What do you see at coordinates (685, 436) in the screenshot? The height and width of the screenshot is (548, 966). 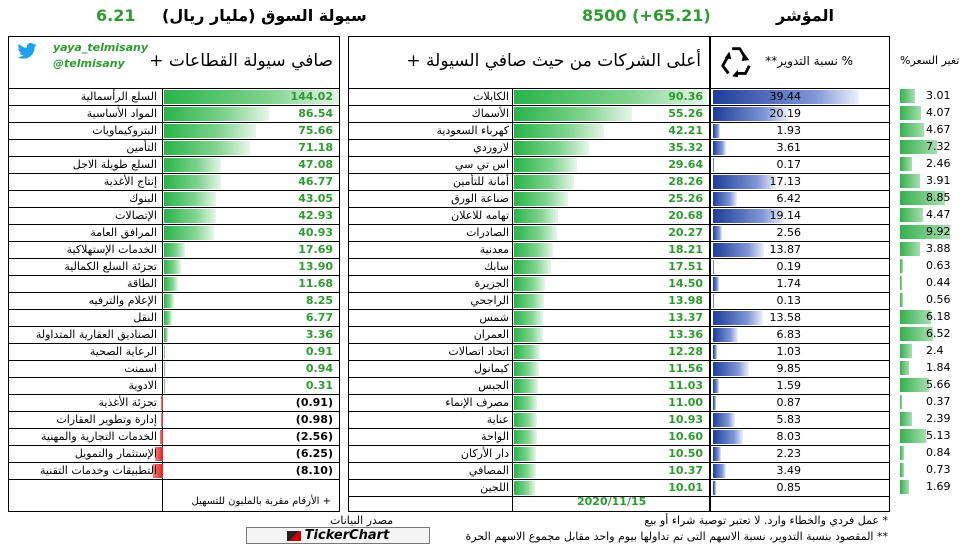 I see `company-liquidity-value: 10.60` at bounding box center [685, 436].